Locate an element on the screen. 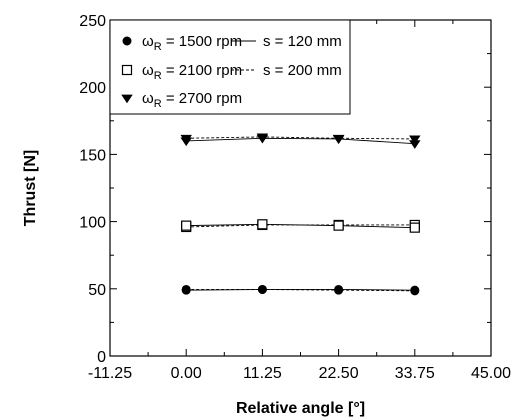 The height and width of the screenshot is (418, 514). y-tick-label: 50 is located at coordinates (97, 290).